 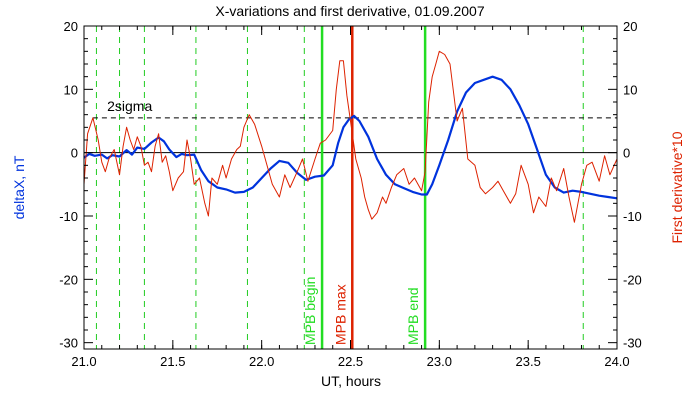 I want to click on y-tick-label-left-3: -10, so click(x=68, y=216).